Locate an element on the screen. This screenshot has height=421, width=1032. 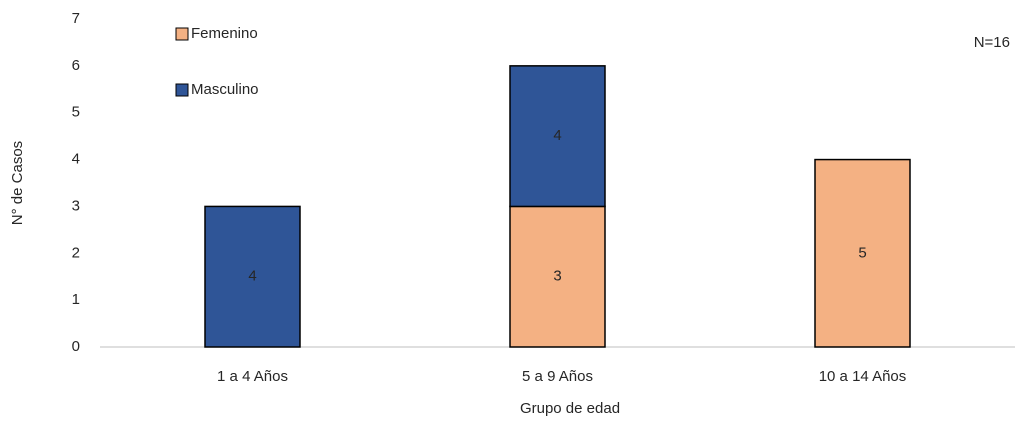
data-label: 5 is located at coordinates (862, 252).